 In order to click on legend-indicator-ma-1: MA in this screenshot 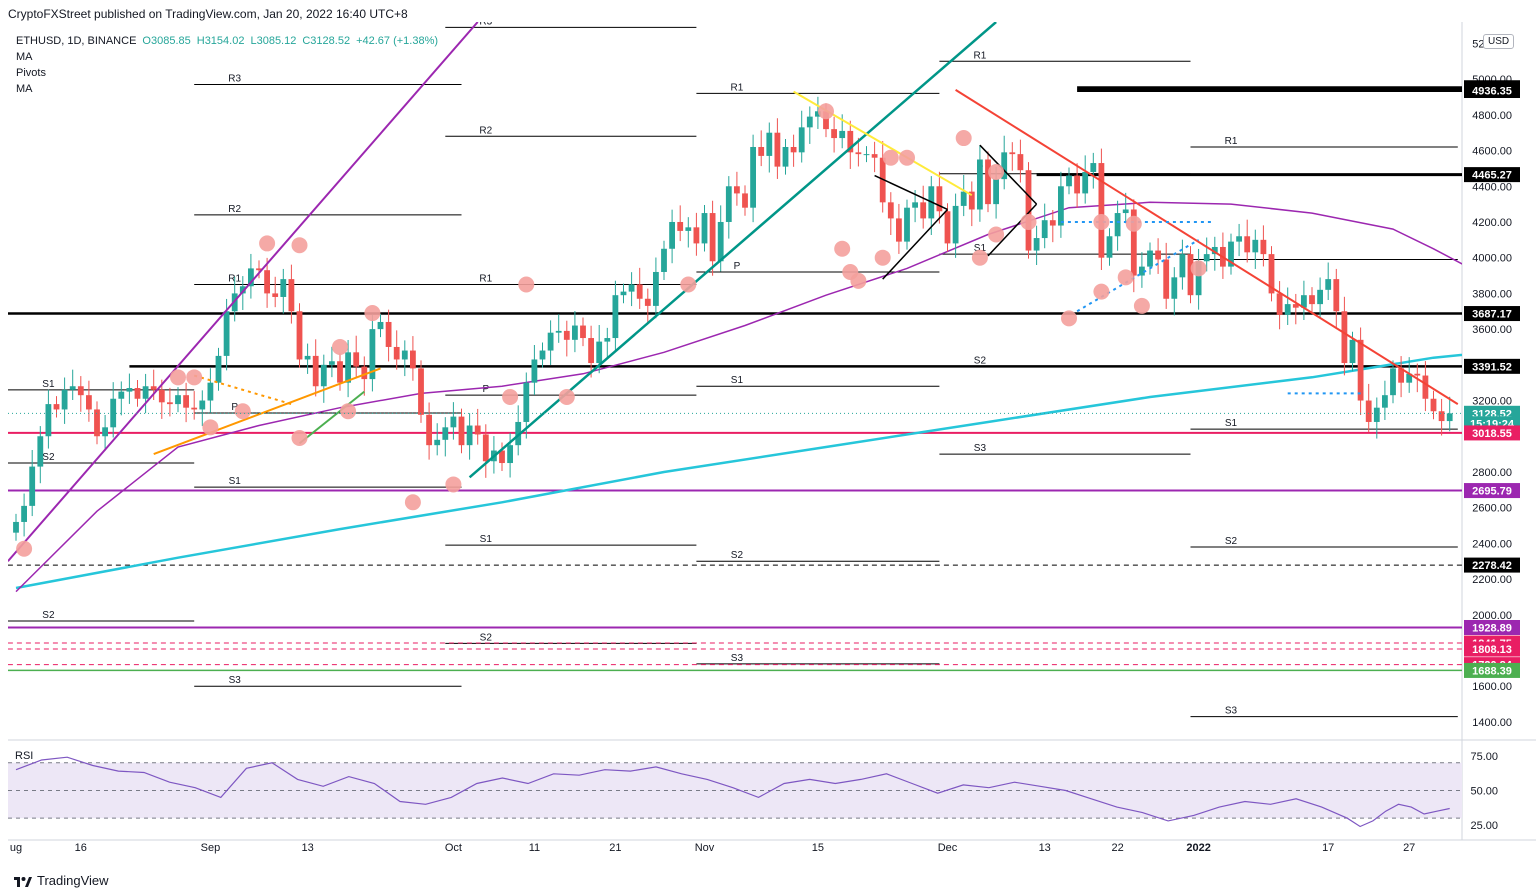, I will do `click(24, 57)`.